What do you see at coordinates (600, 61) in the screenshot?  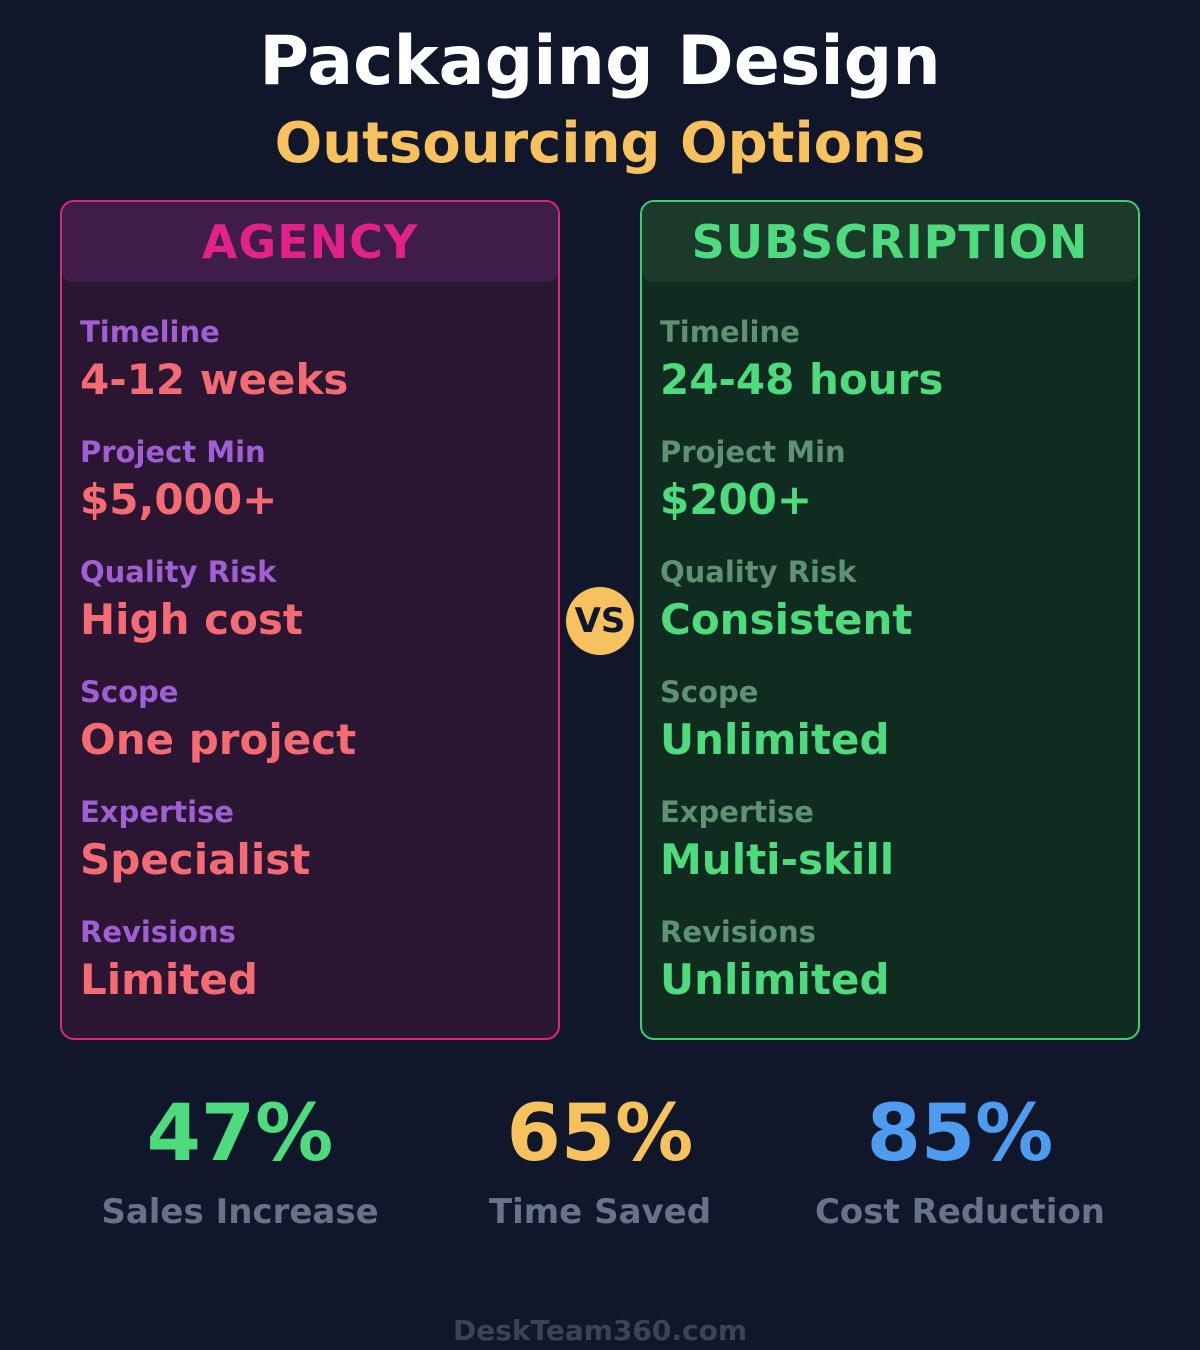 I see `page-title: Packaging Design` at bounding box center [600, 61].